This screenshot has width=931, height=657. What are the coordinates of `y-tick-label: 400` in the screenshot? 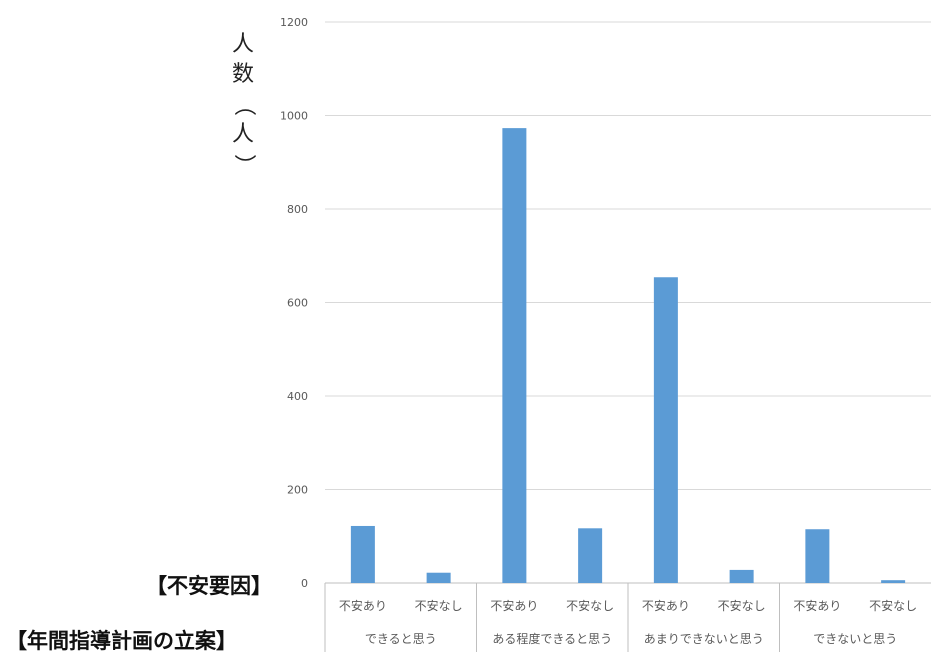 It's located at (297, 396).